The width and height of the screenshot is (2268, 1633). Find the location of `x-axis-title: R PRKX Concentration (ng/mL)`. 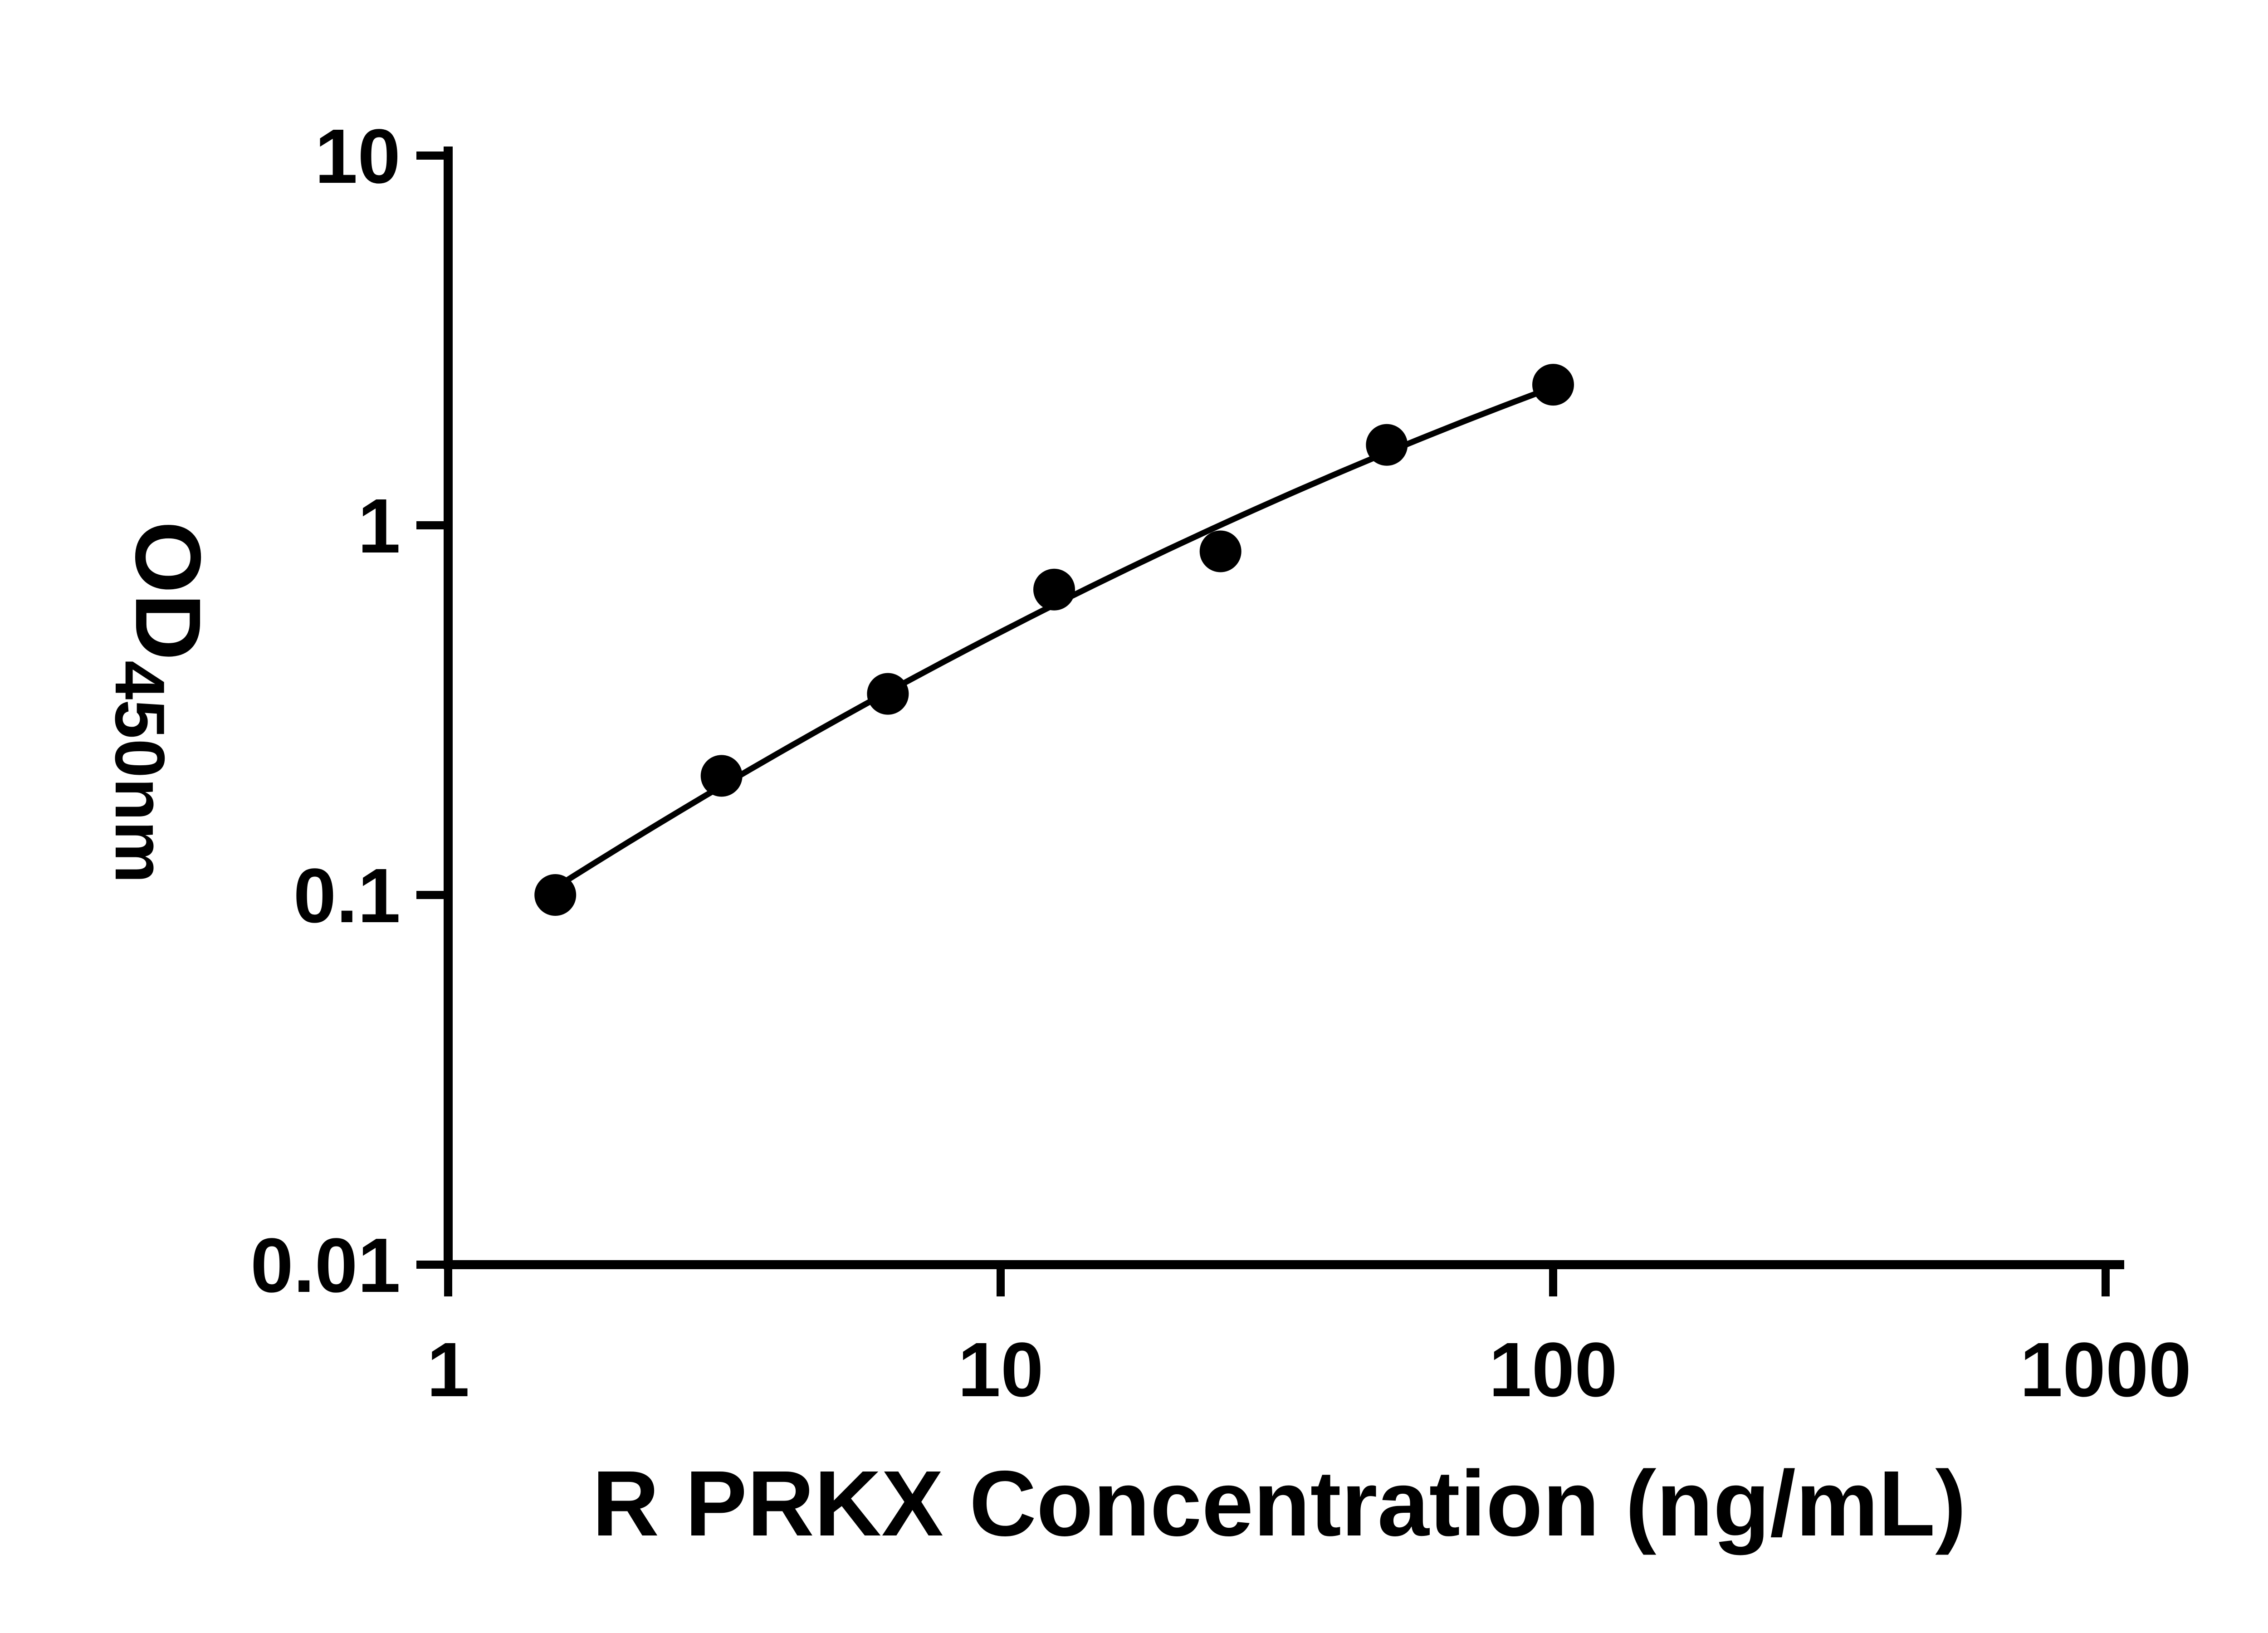

x-axis-title: R PRKX Concentration (ng/mL) is located at coordinates (1279, 1503).